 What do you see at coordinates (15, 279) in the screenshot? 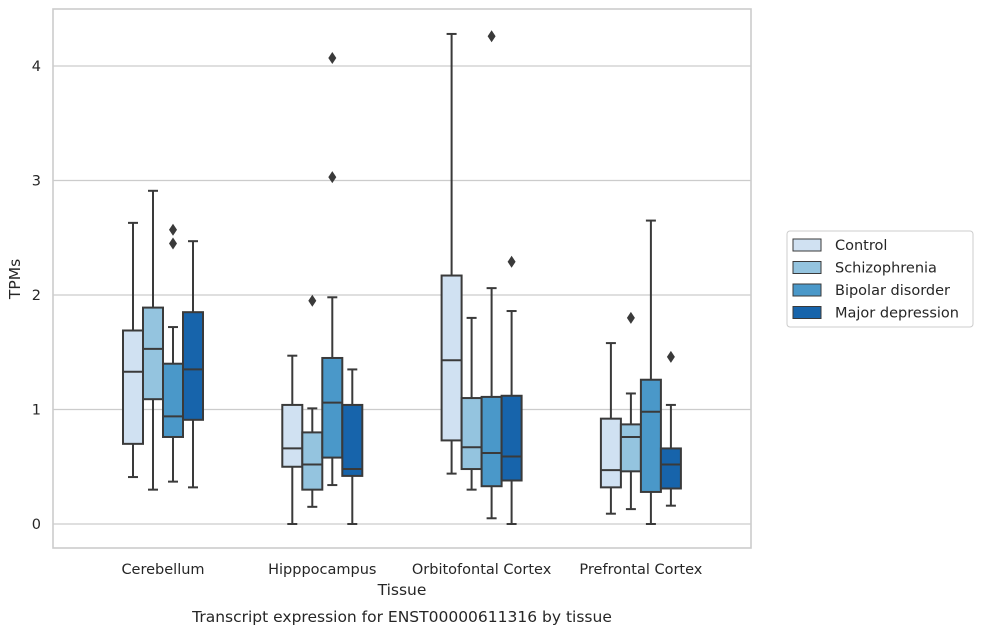
I see `y-axis-label: TPMs` at bounding box center [15, 279].